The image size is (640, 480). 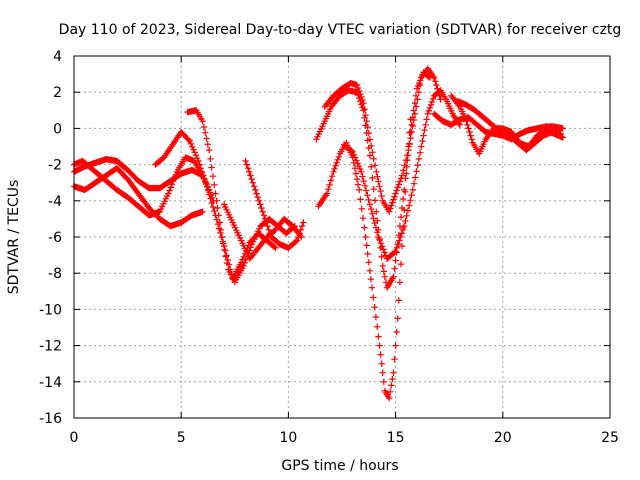 What do you see at coordinates (55, 166) in the screenshot?
I see `y-tick-label: -2` at bounding box center [55, 166].